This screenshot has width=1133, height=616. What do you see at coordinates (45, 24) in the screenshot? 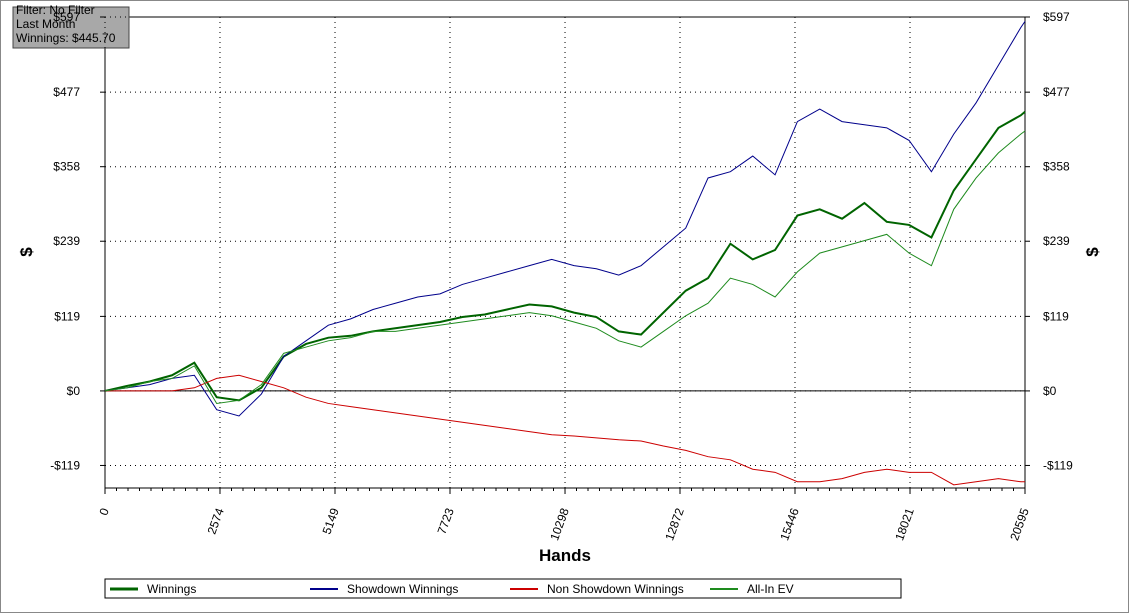
I see `filter-text: Last Month` at bounding box center [45, 24].